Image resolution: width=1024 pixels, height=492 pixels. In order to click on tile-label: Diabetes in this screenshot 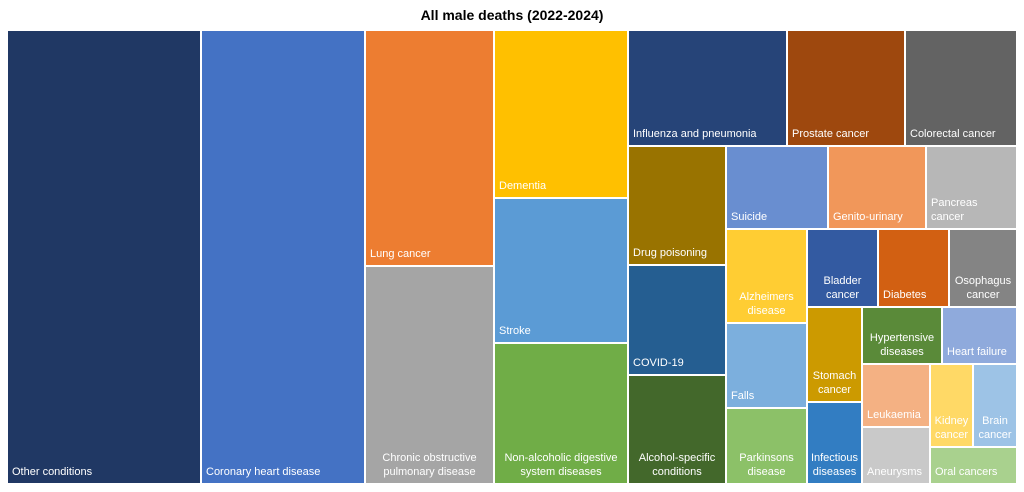, I will do `click(905, 295)`.